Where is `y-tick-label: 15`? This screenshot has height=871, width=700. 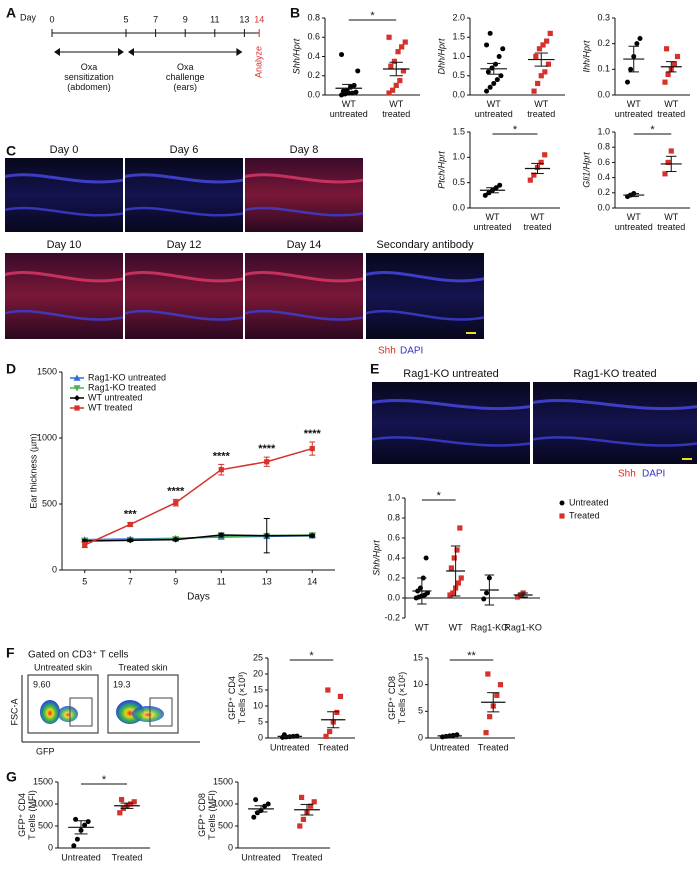
y-tick-label: 15 is located at coordinates (258, 689).